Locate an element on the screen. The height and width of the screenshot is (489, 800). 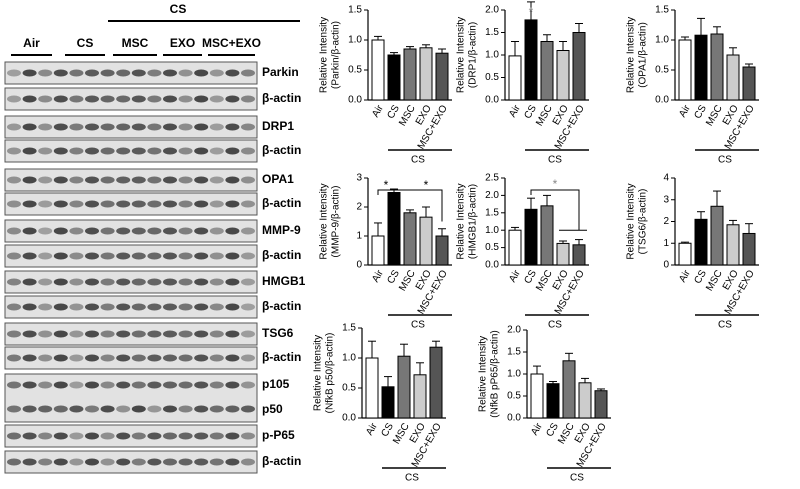
y-tick-label: 3 is located at coordinates (359, 178).